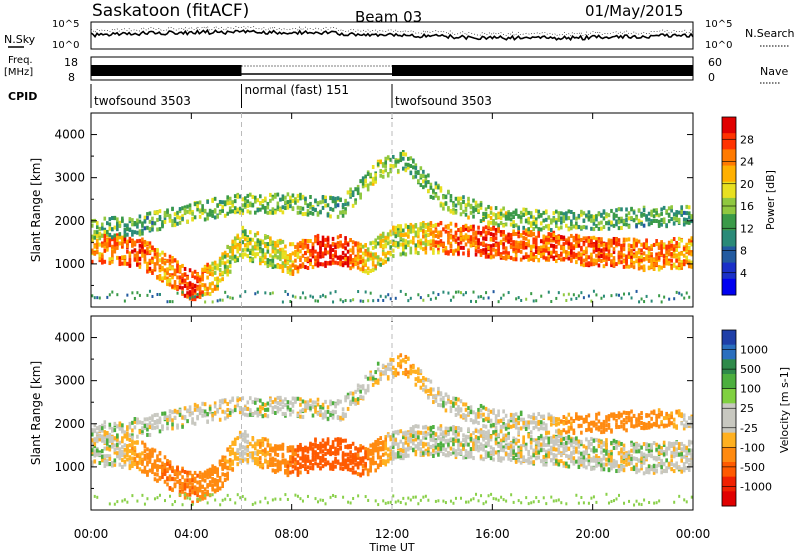 Image resolution: width=800 pixels, height=554 pixels. What do you see at coordinates (170, 11) in the screenshot?
I see `site-title: Saskatoon (fitACF)` at bounding box center [170, 11].